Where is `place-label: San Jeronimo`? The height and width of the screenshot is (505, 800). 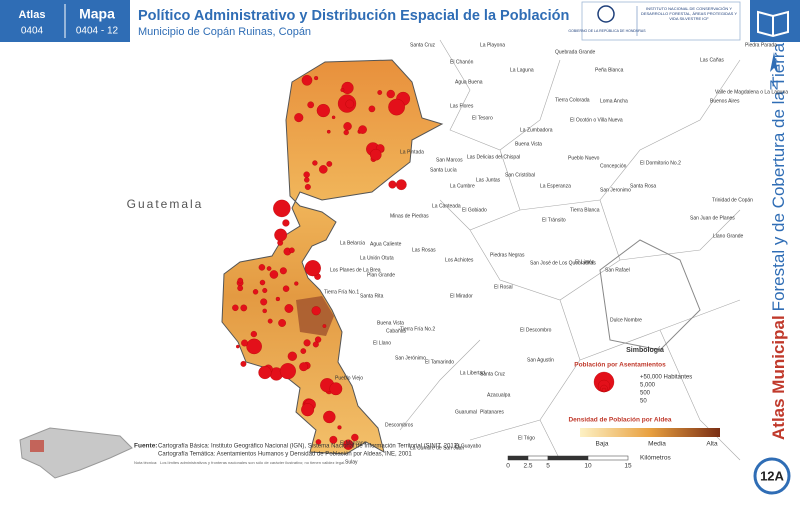 place-label: San Jeronimo is located at coordinates (615, 190).